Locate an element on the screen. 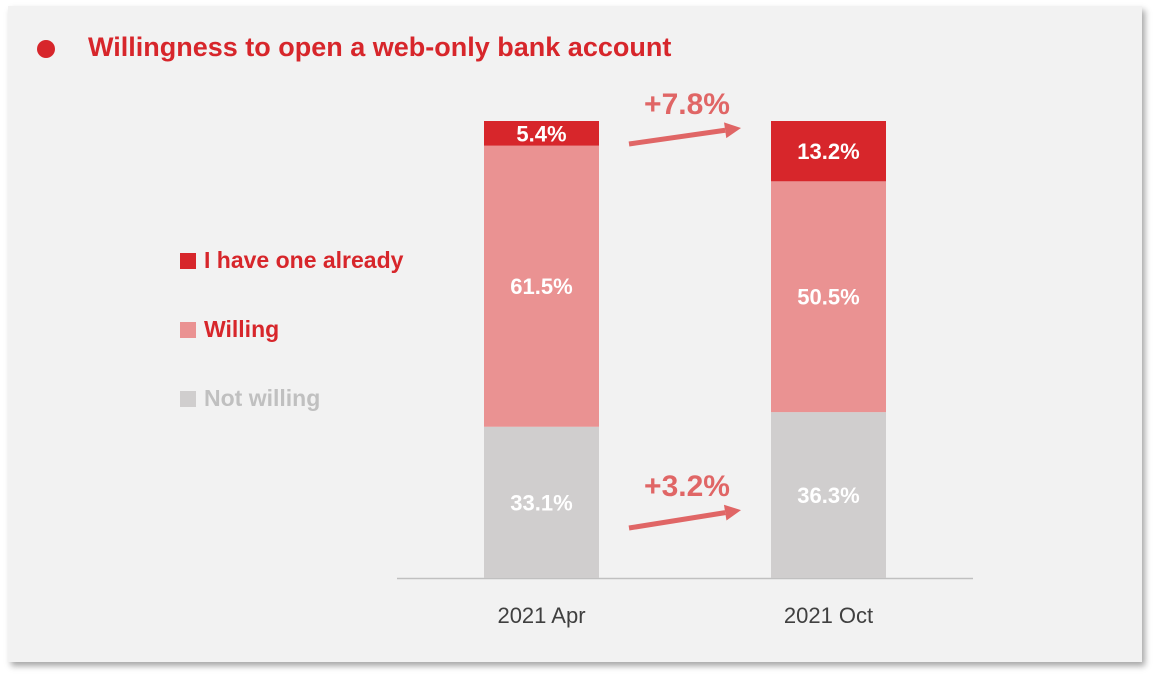 The image size is (1158, 682). data-label: 50.5% is located at coordinates (828, 297).